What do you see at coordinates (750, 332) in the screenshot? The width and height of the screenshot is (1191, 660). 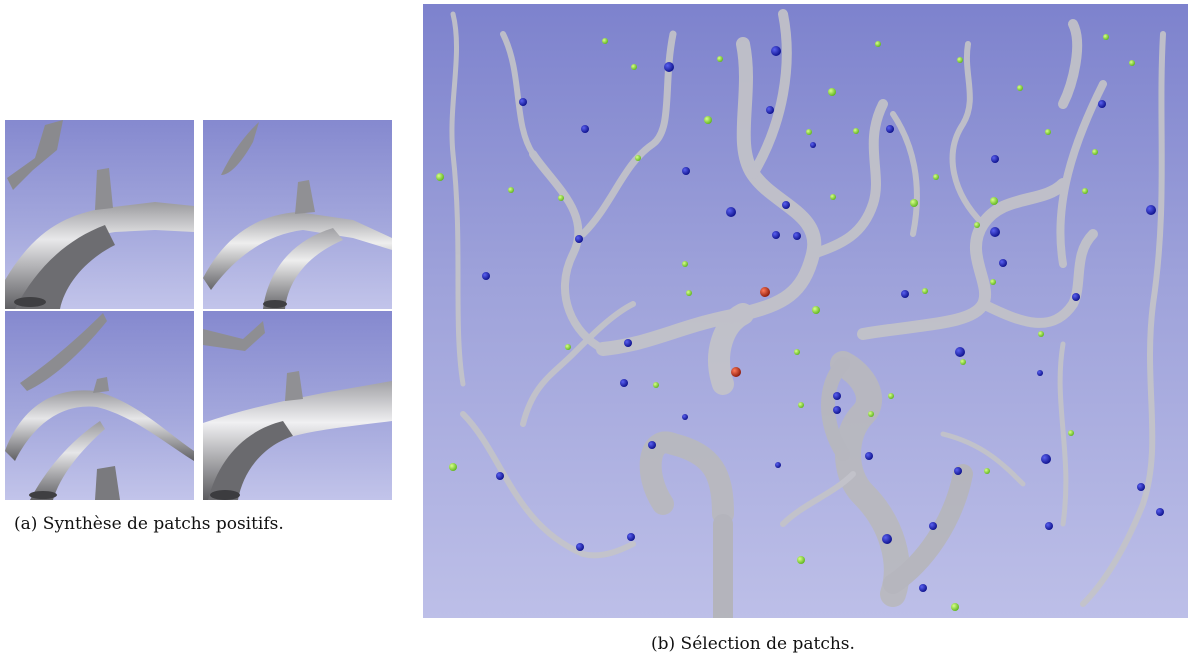 I see `red-markers` at bounding box center [750, 332].